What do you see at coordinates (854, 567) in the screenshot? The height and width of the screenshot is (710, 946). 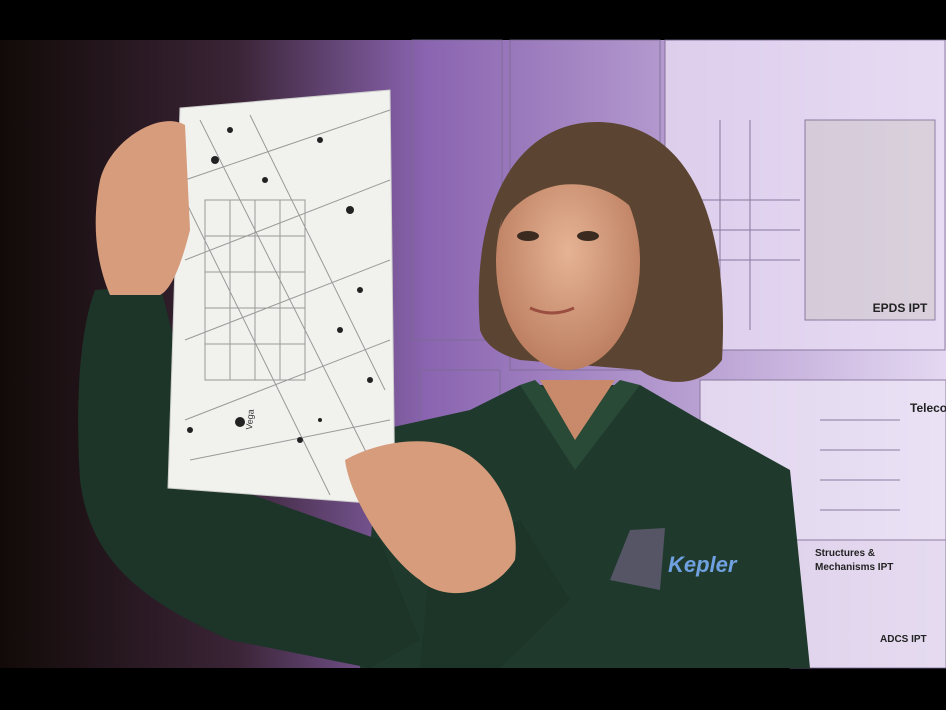 I see `poster-label: Mechanisms IPT` at bounding box center [854, 567].